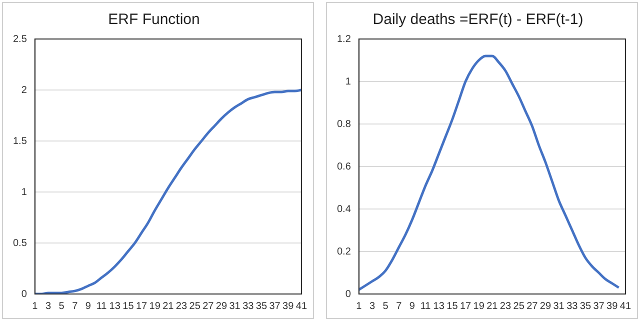 This screenshot has width=639, height=323. Describe the element at coordinates (478, 19) in the screenshot. I see `chart-title: Daily deaths =ERF(t) - ERF(t-1)` at that location.